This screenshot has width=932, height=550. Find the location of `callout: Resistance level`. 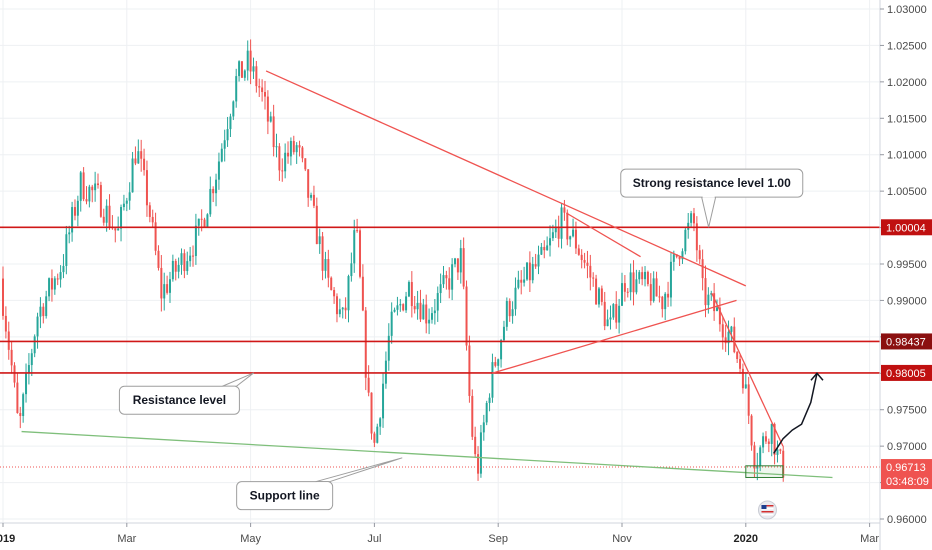

callout: Resistance level is located at coordinates (186, 393).